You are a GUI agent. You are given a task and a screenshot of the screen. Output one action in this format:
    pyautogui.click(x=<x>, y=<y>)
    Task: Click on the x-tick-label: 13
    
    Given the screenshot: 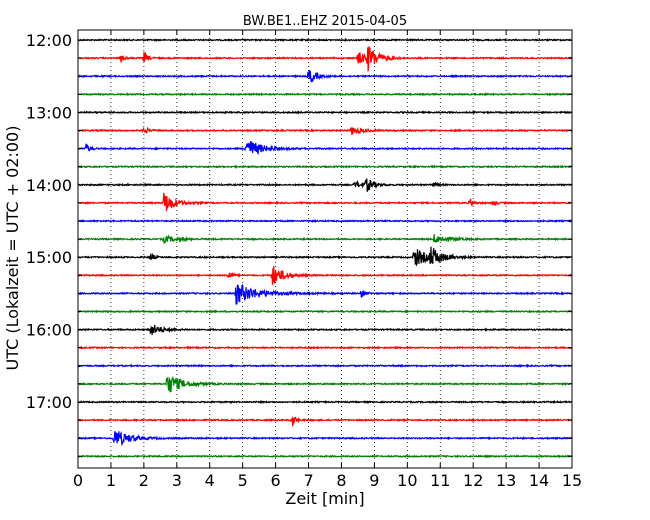 What is the action you would take?
    pyautogui.click(x=506, y=480)
    